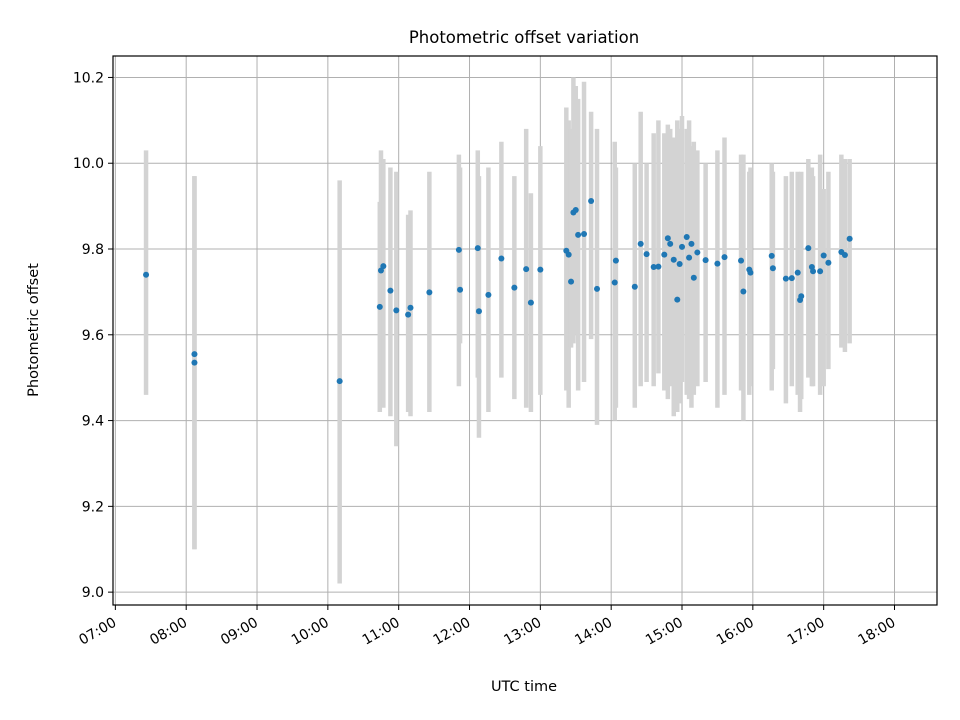 Image resolution: width=960 pixels, height=720 pixels. I want to click on y-tick-label: 10.2, so click(88, 78).